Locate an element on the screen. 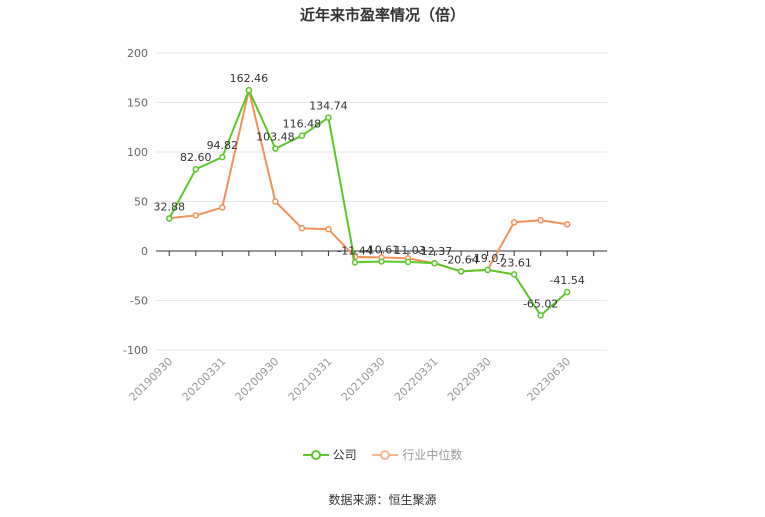 Image resolution: width=765 pixels, height=517 pixels. data-label-company: 134.74 is located at coordinates (328, 106).